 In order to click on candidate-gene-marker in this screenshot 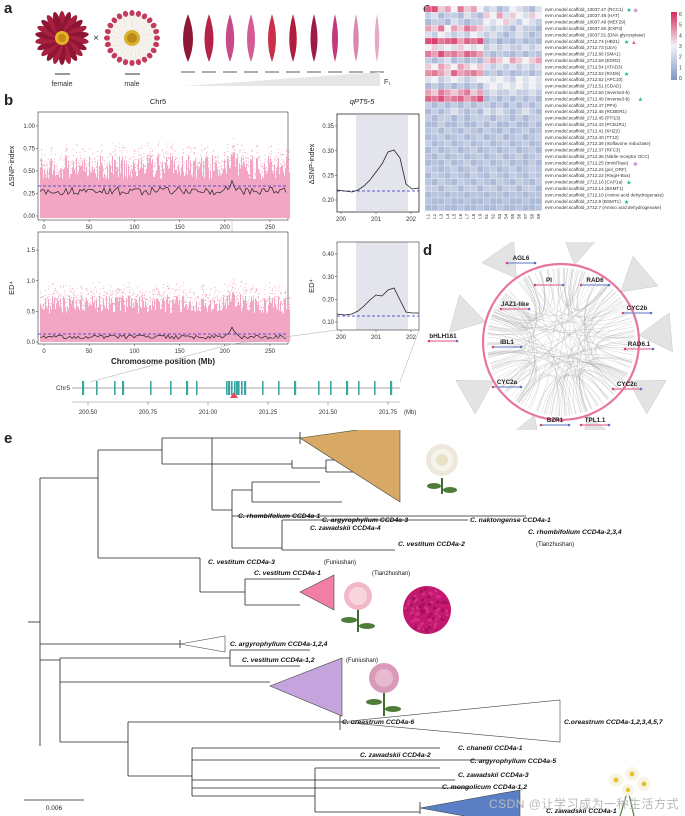, I will do `click(234, 395)`.